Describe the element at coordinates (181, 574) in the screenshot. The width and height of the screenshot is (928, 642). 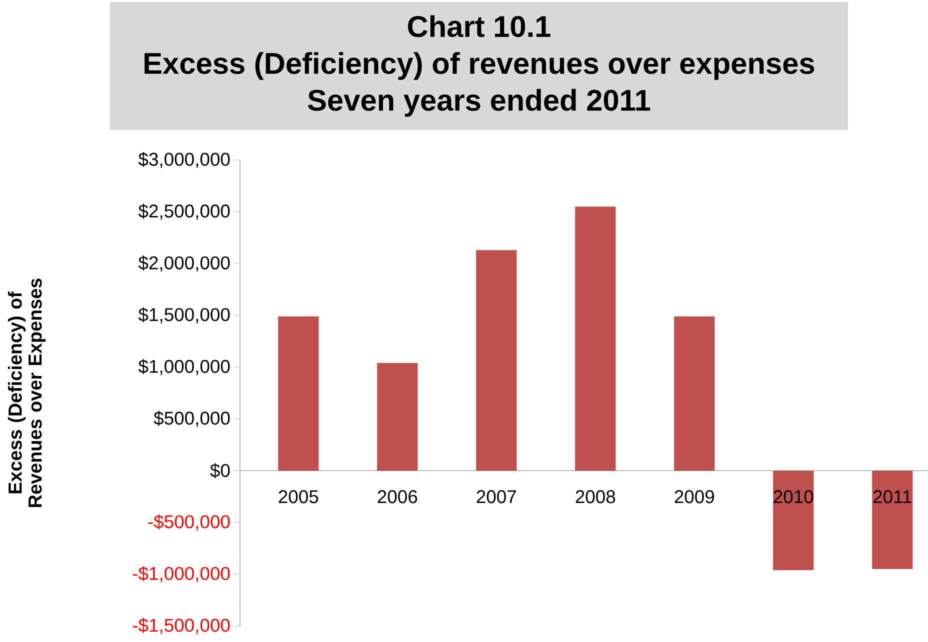
I see `y-tick-label: -$1,000,000` at that location.